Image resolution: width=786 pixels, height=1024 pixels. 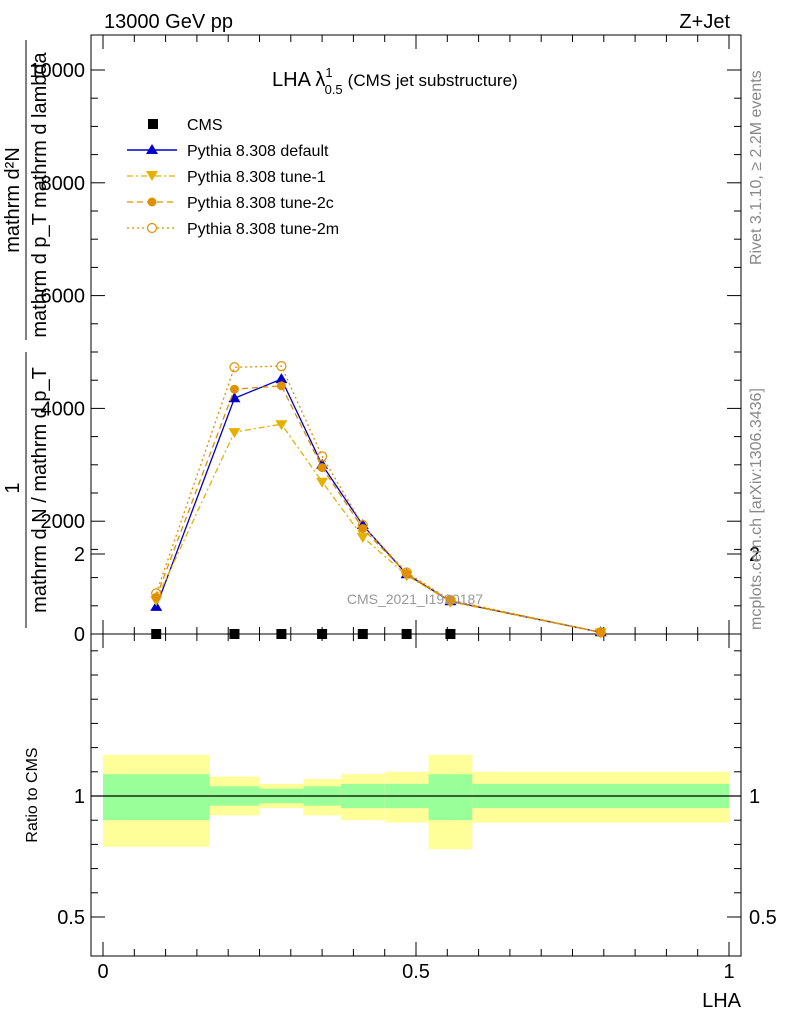 What do you see at coordinates (256, 177) in the screenshot?
I see `legend-label-tune-1: Pythia 8.308 tune-1` at bounding box center [256, 177].